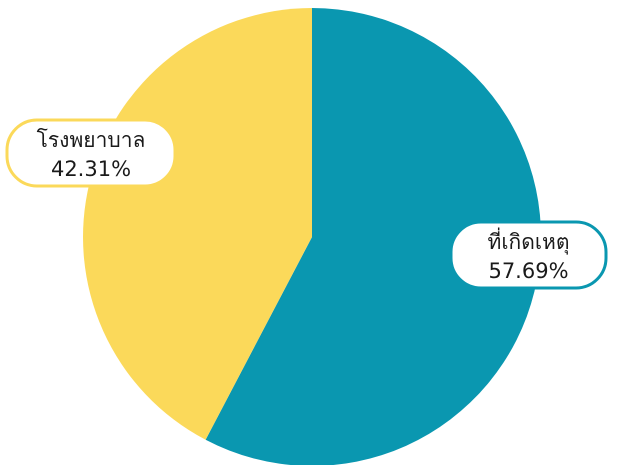 Image resolution: width=619 pixels, height=465 pixels. What do you see at coordinates (91, 169) in the screenshot?
I see `slice-value-label: 42.31%` at bounding box center [91, 169].